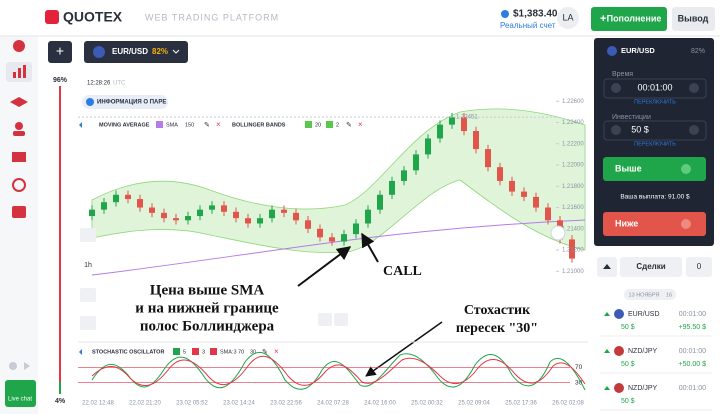 The width and height of the screenshot is (720, 414). Describe the element at coordinates (573, 166) in the screenshot. I see `price-tick-label: 1.22000` at that location.